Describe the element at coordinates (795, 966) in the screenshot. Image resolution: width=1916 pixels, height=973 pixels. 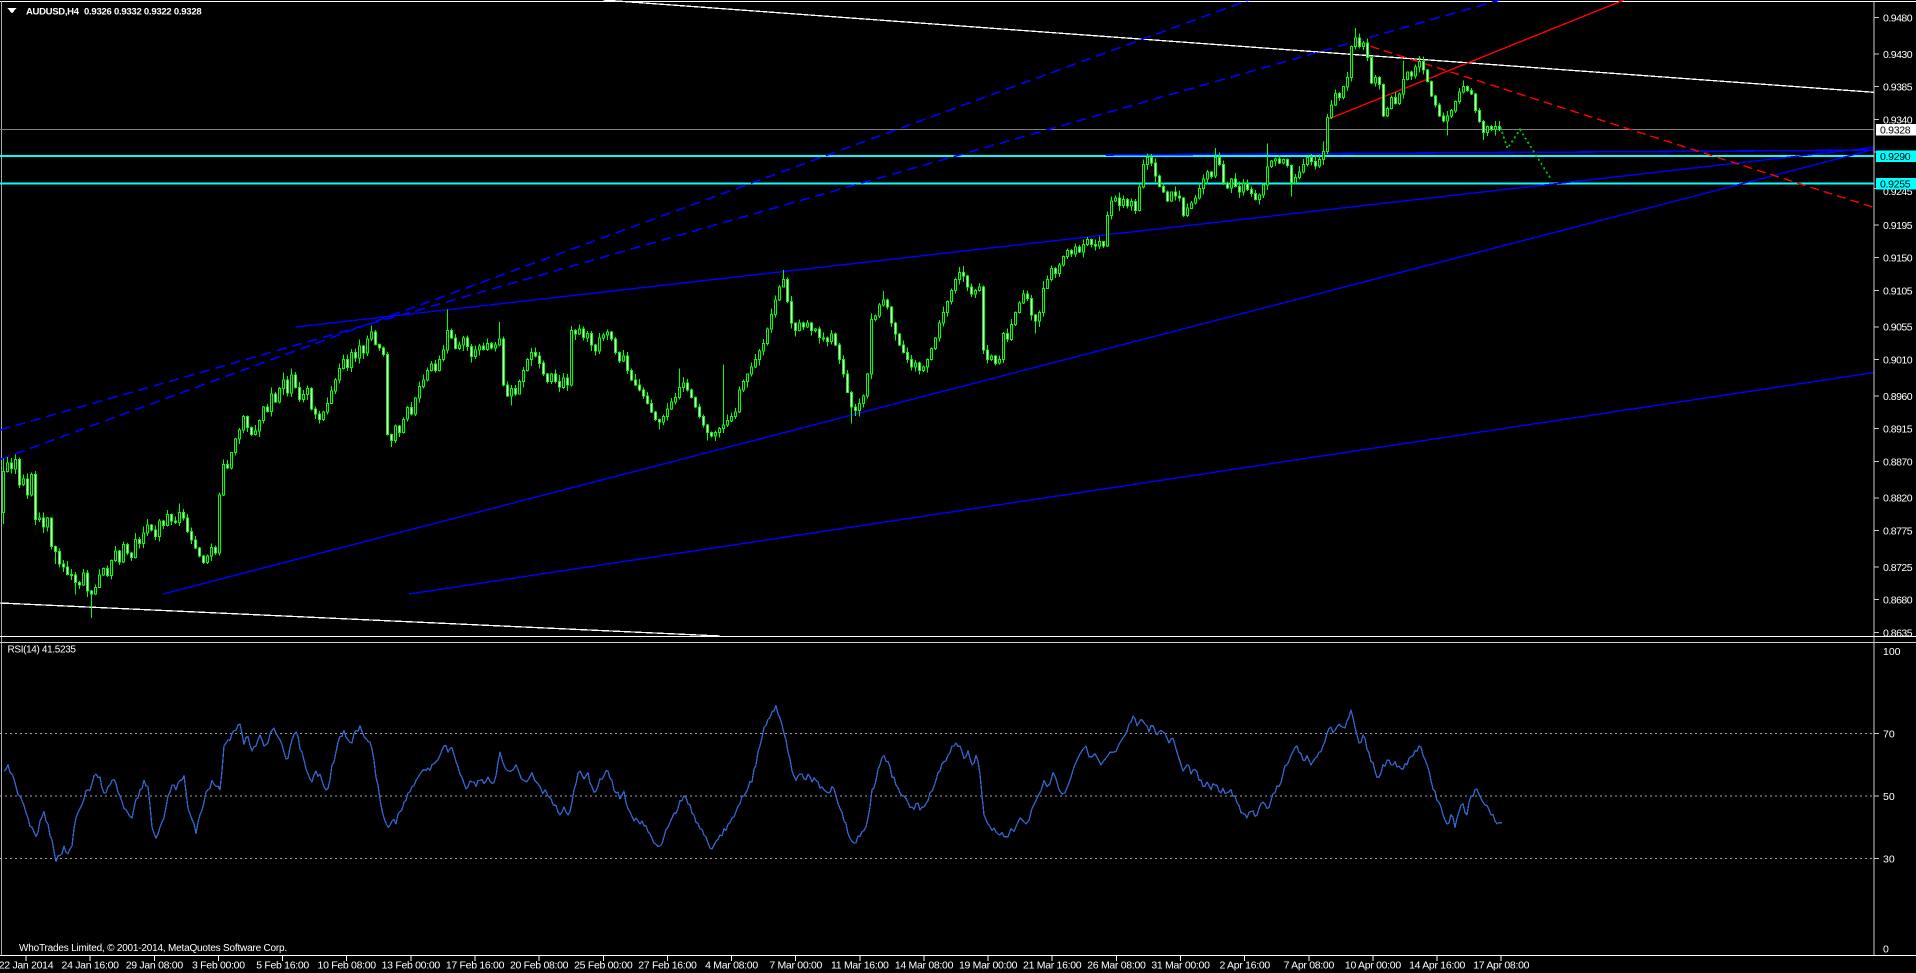
I see `svg-text: 7 Mar 00:00` at that location.